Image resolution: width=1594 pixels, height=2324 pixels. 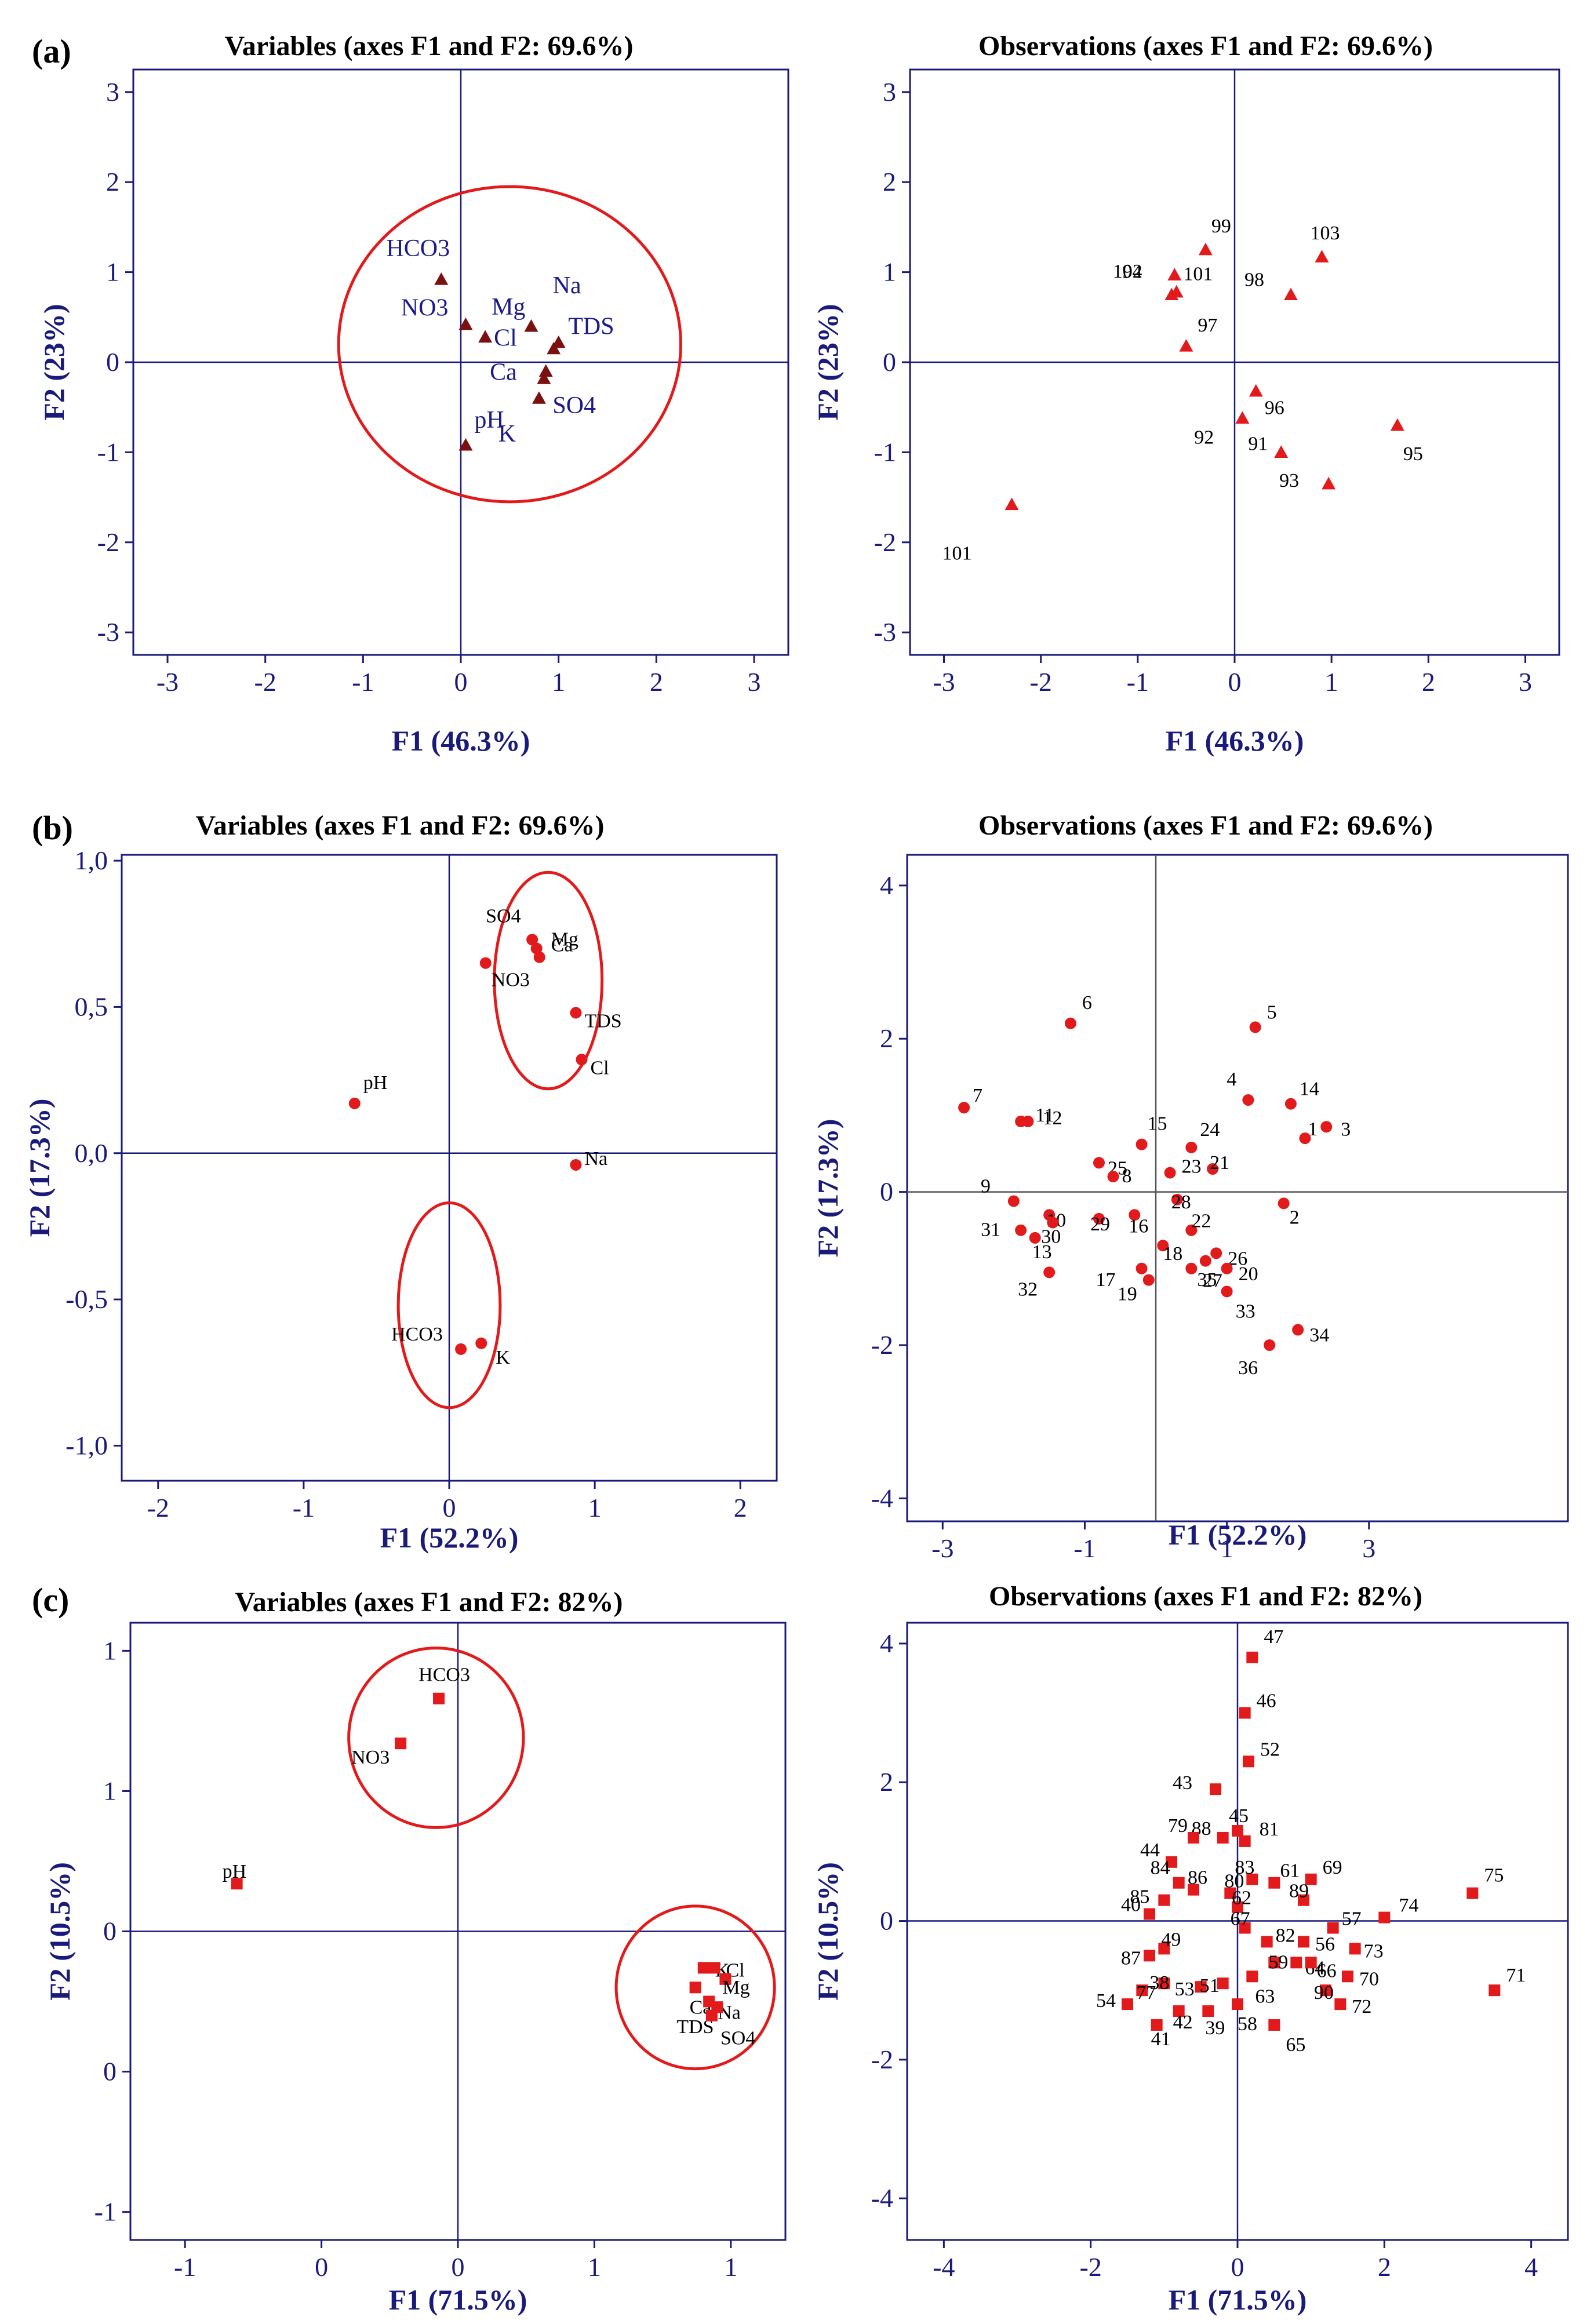 I want to click on x-axis-title: F1 (46.3%), so click(x=1235, y=741).